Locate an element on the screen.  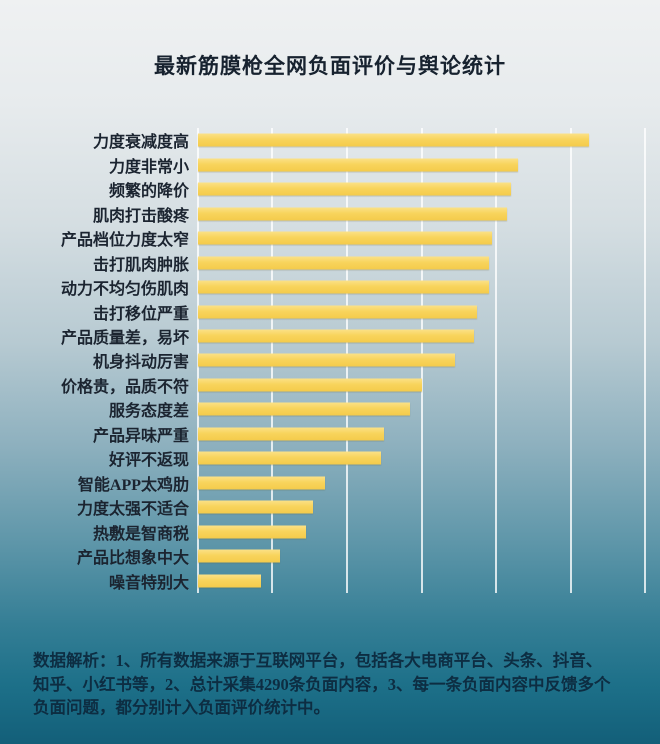
category-label: 击打肌肉肿胀 is located at coordinates (140, 265).